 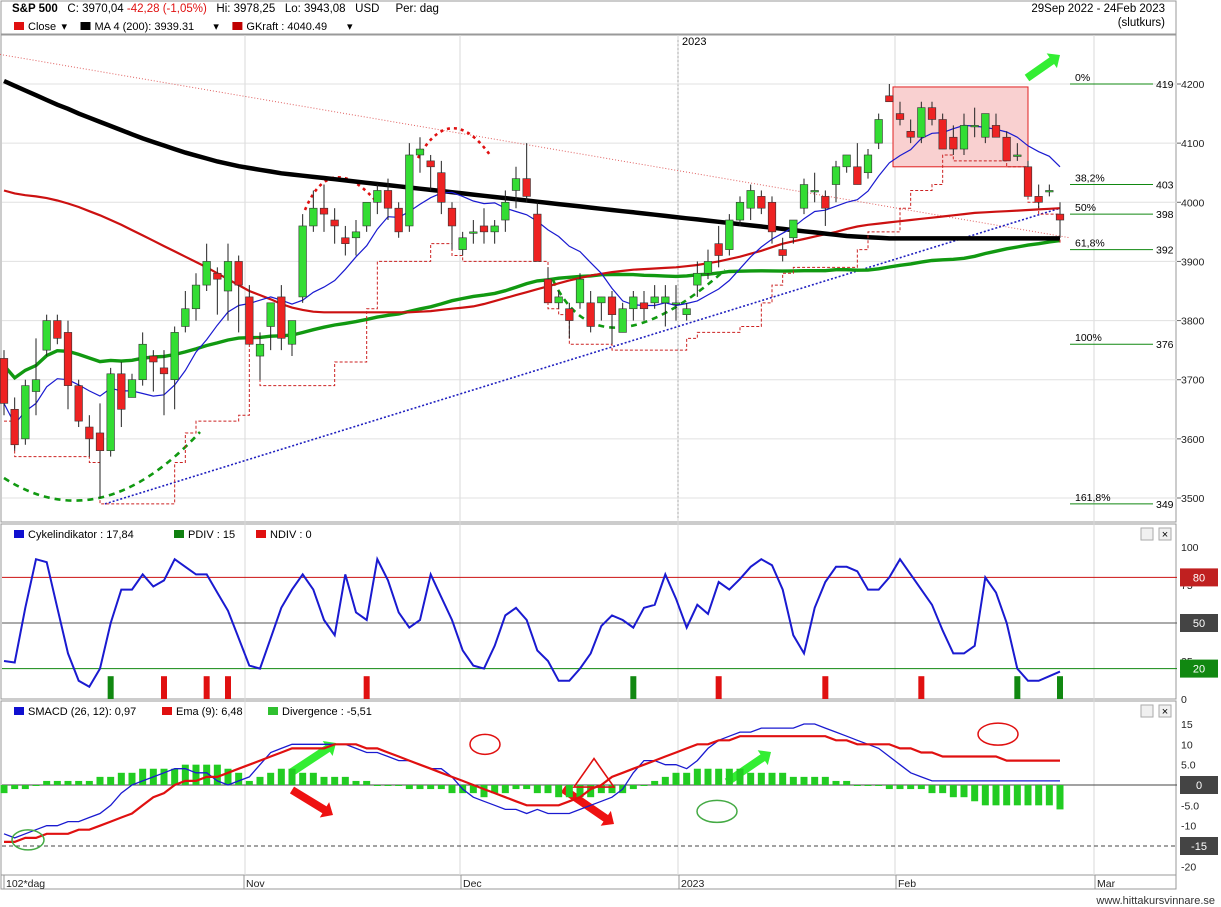 I want to click on legend-dropdown-icon-2: ▾, so click(x=350, y=27).